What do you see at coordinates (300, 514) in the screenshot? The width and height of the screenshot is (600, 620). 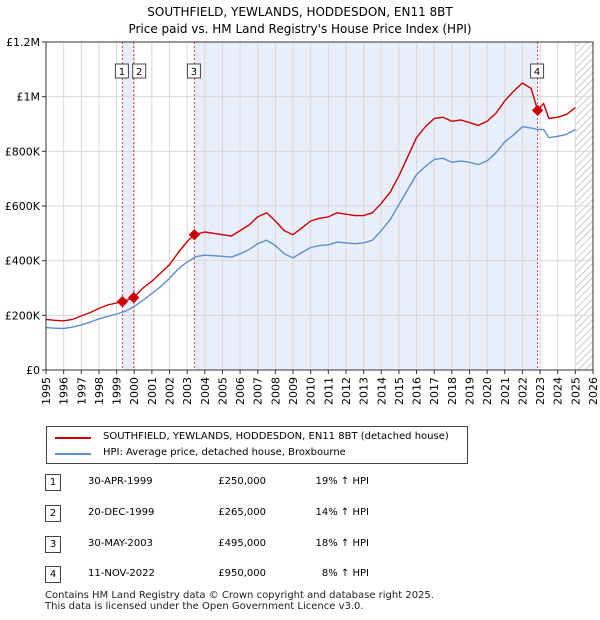 I see `transaction-row: 2 20-DEC-1999 £265,000 14% ↑ HPI` at bounding box center [300, 514].